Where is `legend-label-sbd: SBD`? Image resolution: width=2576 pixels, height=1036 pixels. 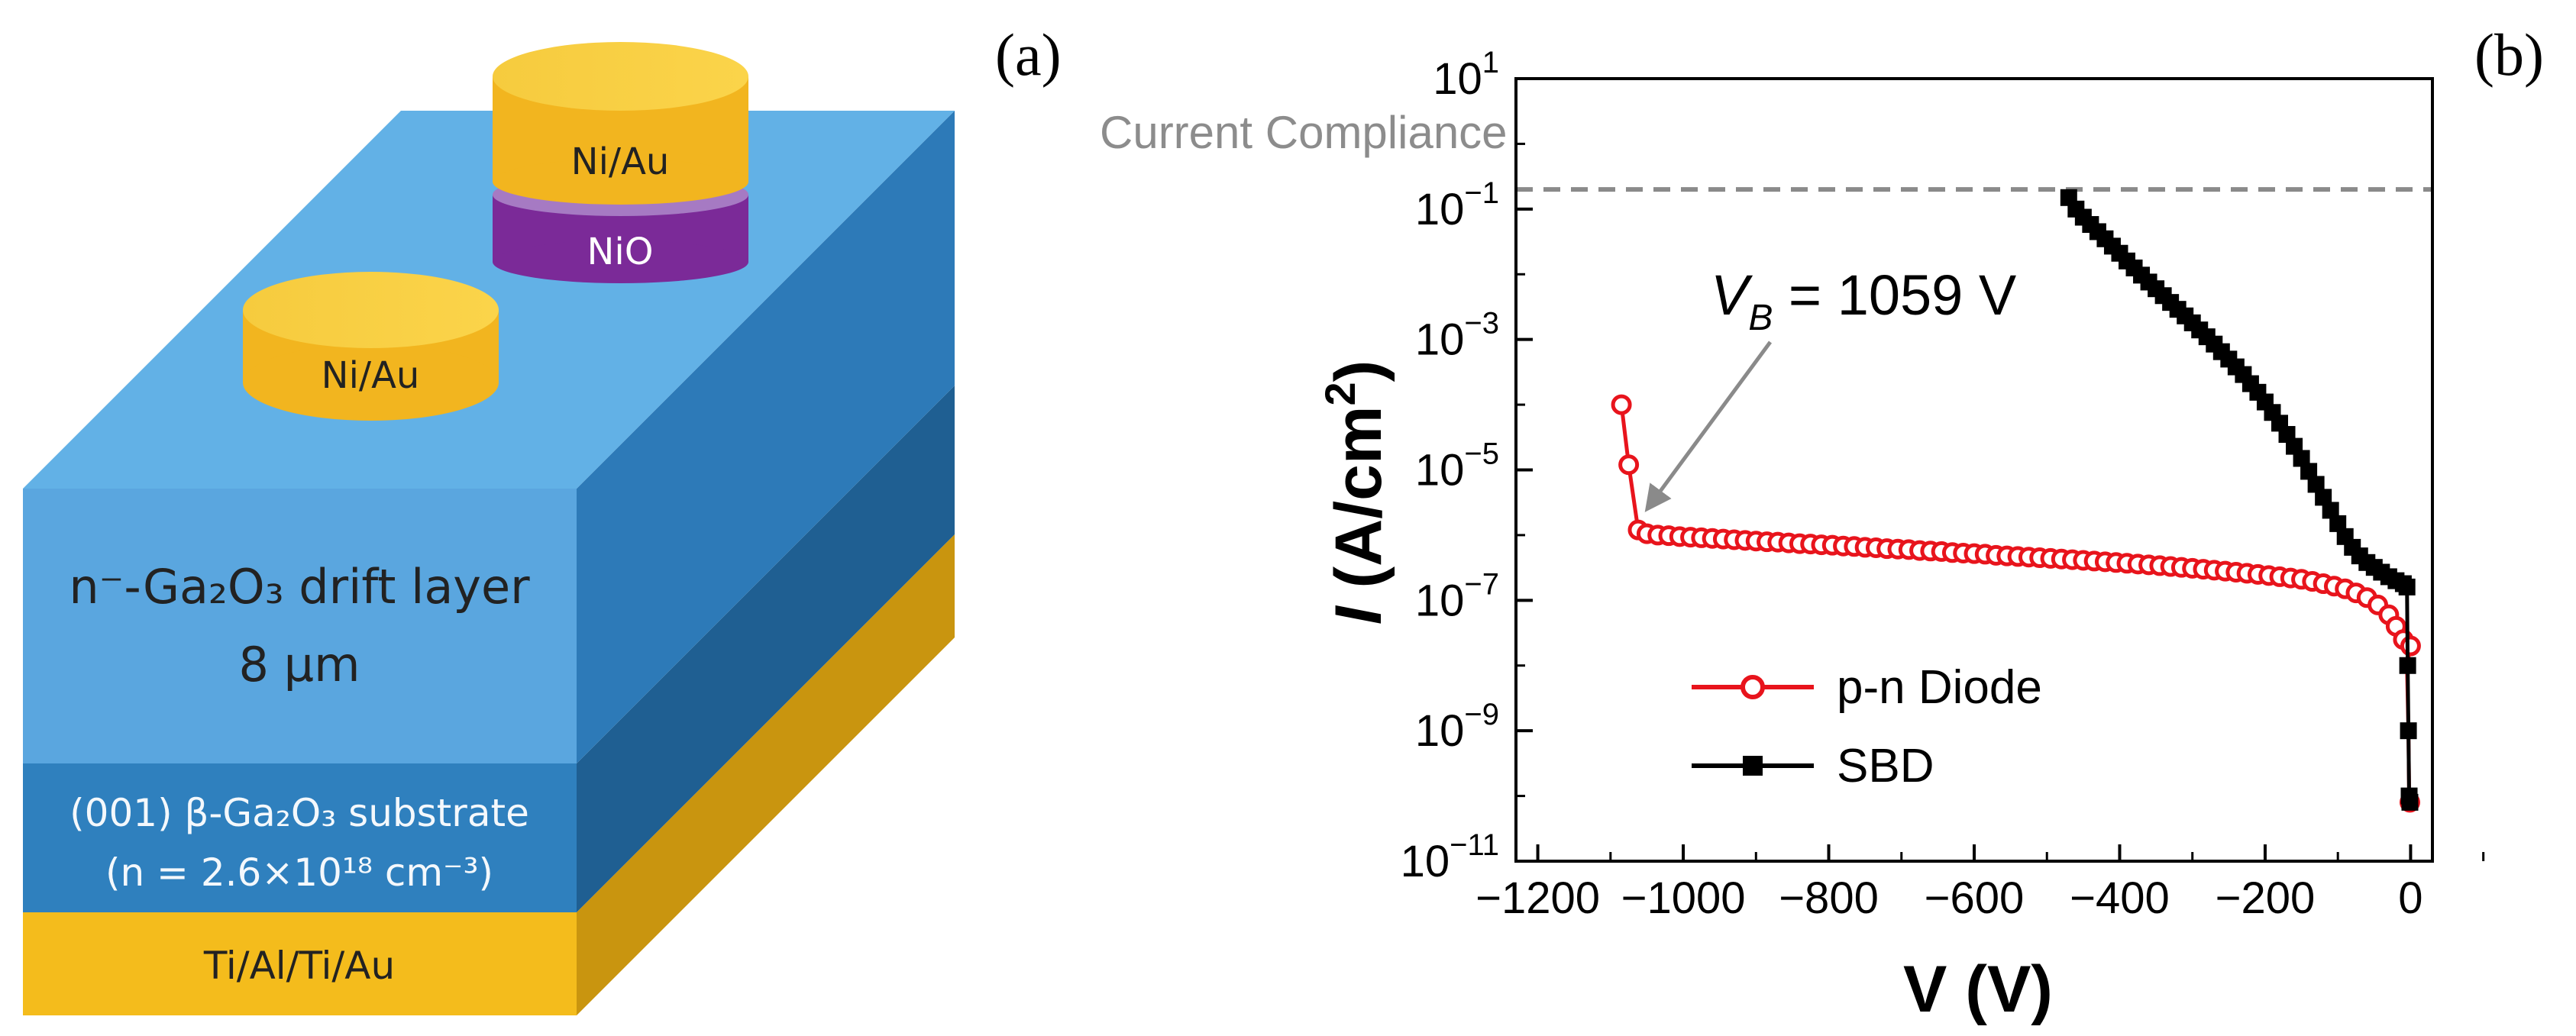
legend-label-sbd: SBD is located at coordinates (1885, 766).